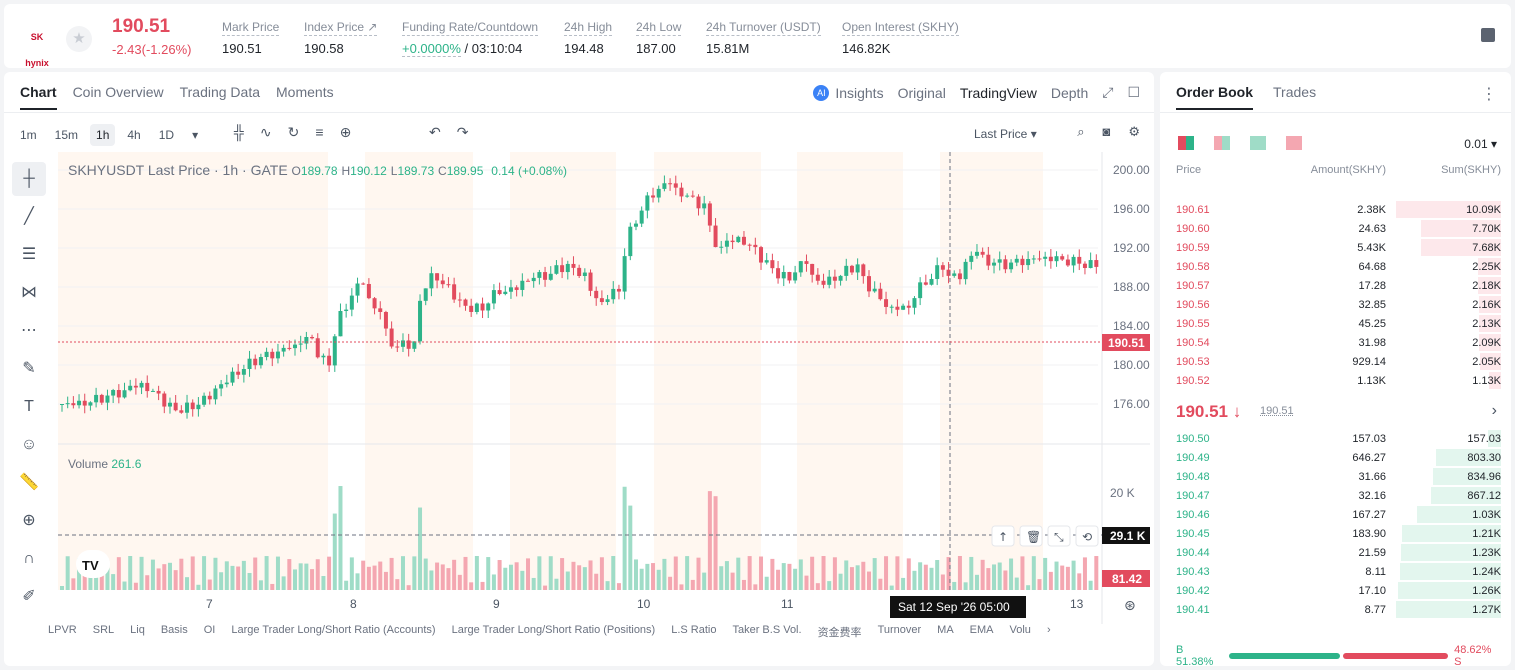  Describe the element at coordinates (29, 254) in the screenshot. I see `horizontal-lines-icon: ☰` at that location.